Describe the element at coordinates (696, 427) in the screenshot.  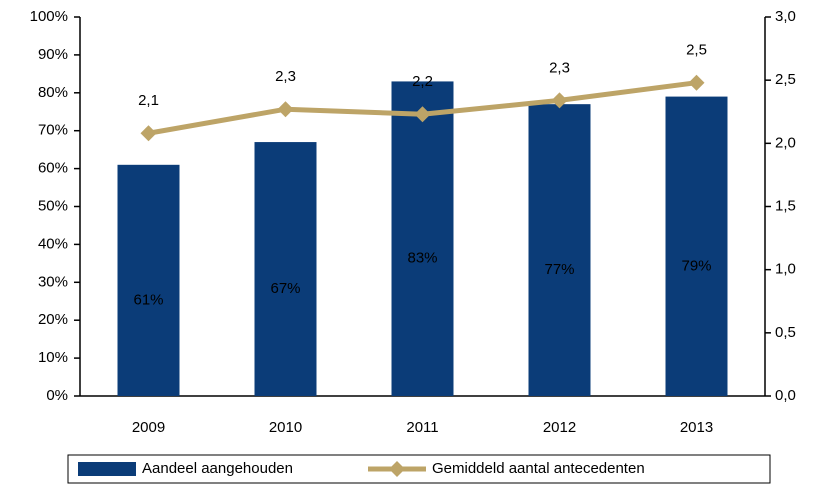
I see `x-tick-label: 2013` at that location.